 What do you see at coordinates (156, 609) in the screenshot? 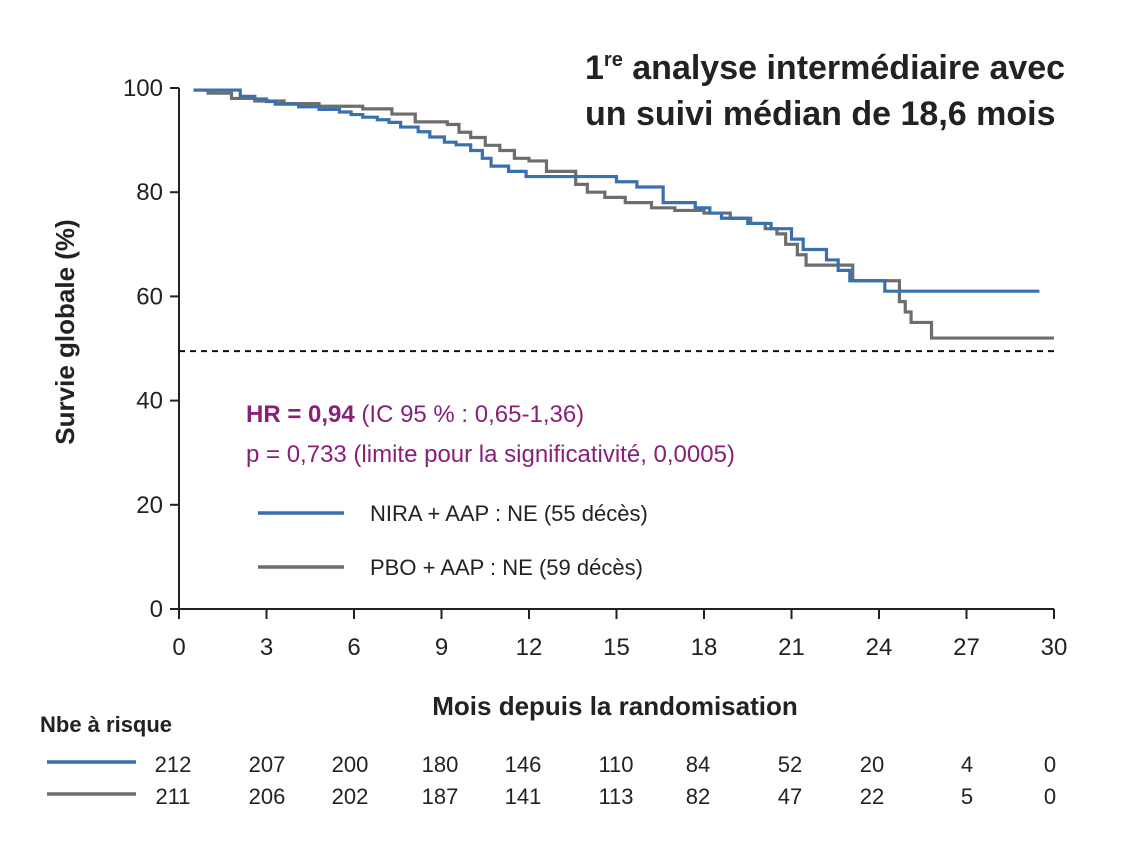
I see `y-tick-label: 0` at bounding box center [156, 609].